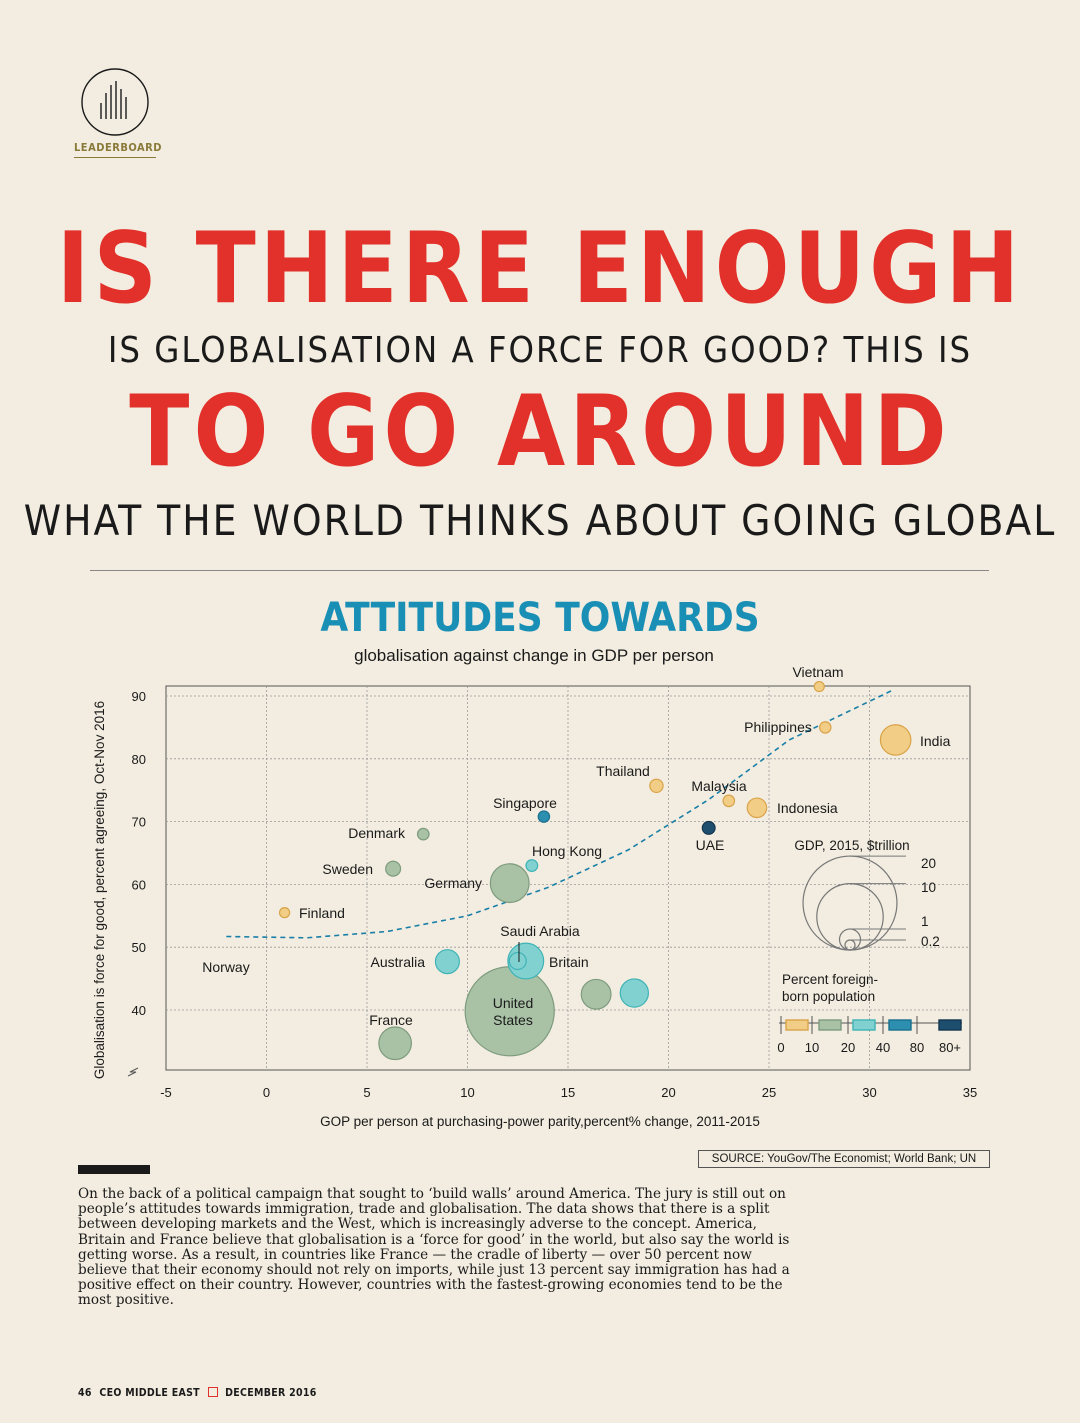 Image resolution: width=1080 pixels, height=1423 pixels. What do you see at coordinates (366, 1092) in the screenshot?
I see `x-tick-label: 5` at bounding box center [366, 1092].